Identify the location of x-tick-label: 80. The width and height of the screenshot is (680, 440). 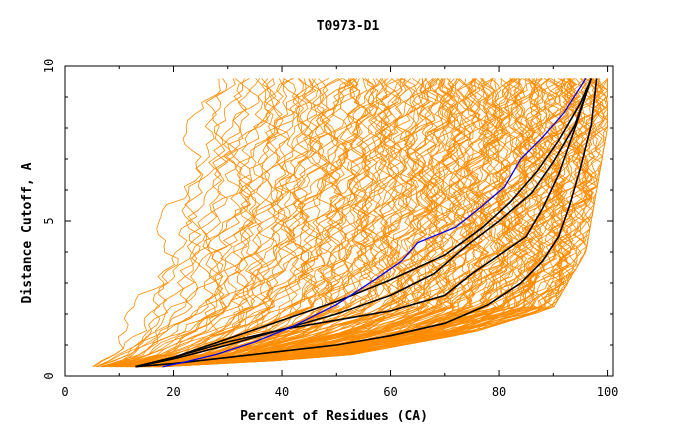
(499, 392).